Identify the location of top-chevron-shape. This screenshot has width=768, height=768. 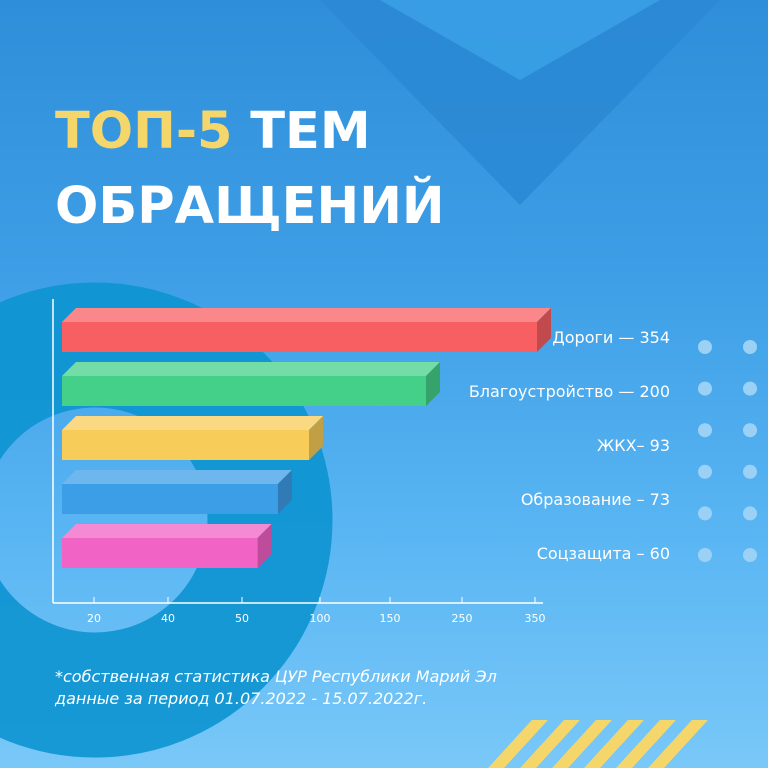
(520, 102).